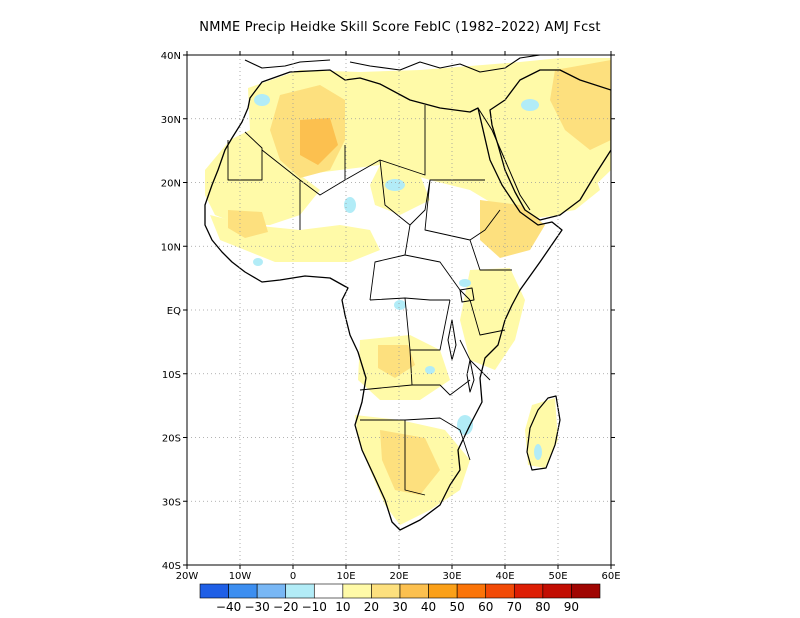 This screenshot has height=618, width=800. Describe the element at coordinates (285, 607) in the screenshot. I see `colorbar-label: −20` at that location.